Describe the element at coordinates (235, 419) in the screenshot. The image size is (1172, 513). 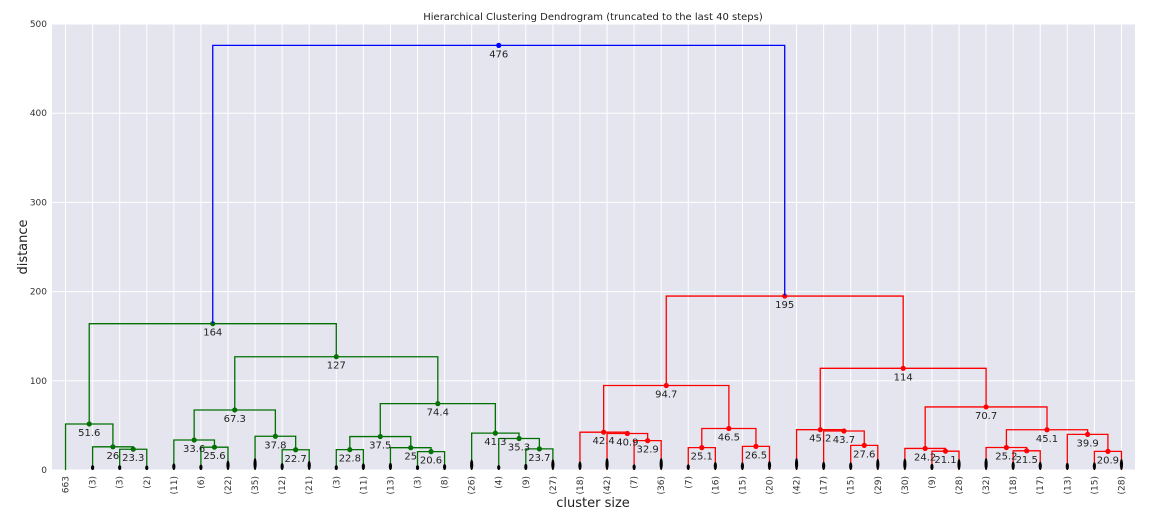
I see `merge-distance-label: 67.3` at that location.